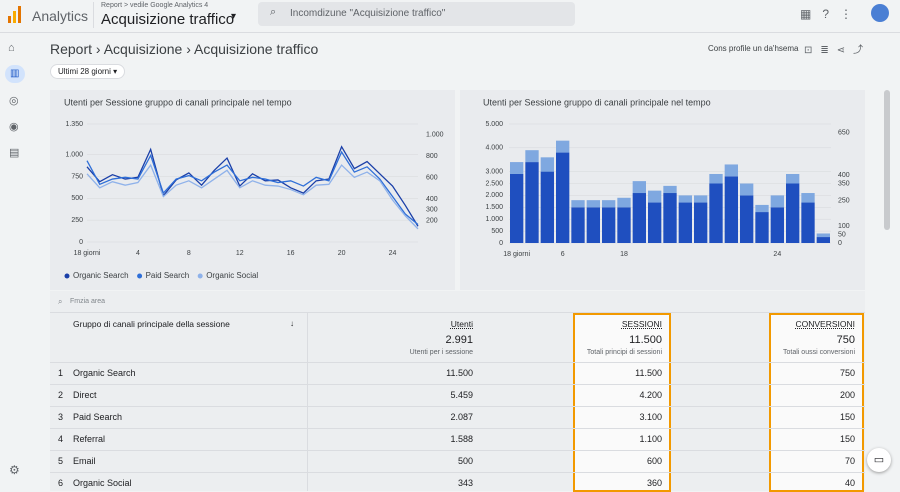 This screenshot has height=492, width=900. Describe the element at coordinates (14, 153) in the screenshot. I see `nav-configure: ▤` at that location.